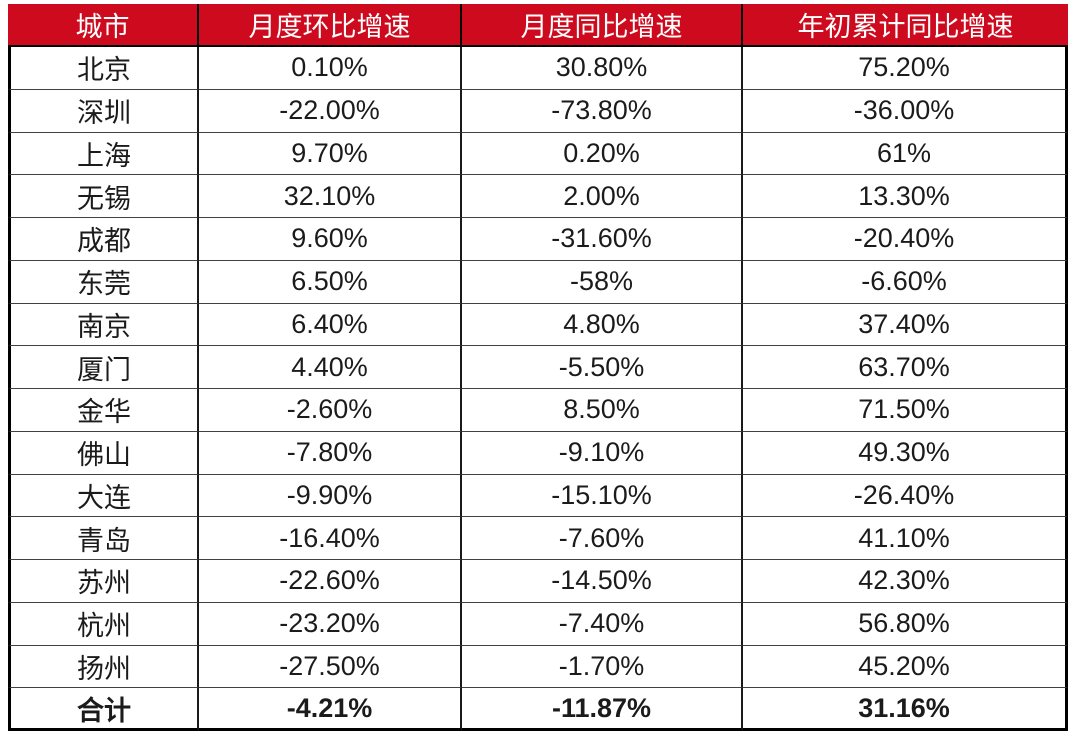 The height and width of the screenshot is (735, 1080). What do you see at coordinates (905, 325) in the screenshot?
I see `cell-ytd: 37.40%` at bounding box center [905, 325].